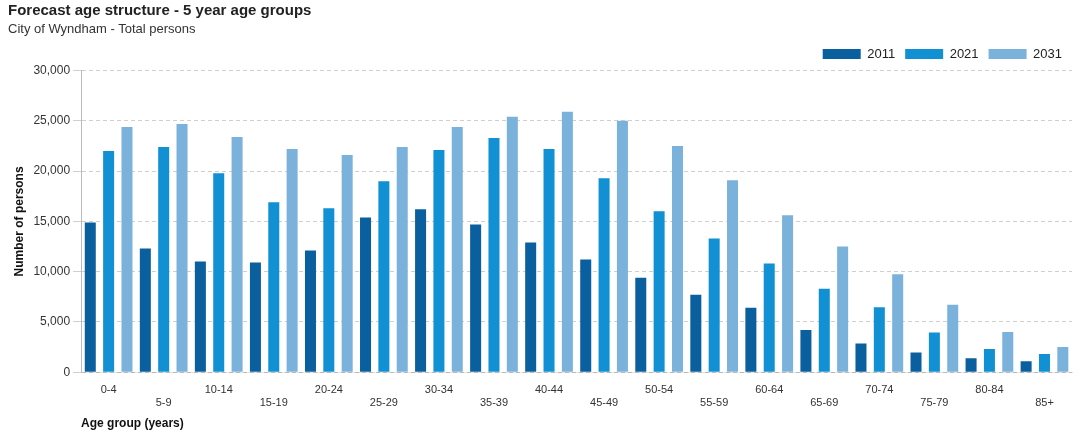 Image resolution: width=1082 pixels, height=435 pixels. I want to click on x-tick-label: 20-24, so click(328, 388).